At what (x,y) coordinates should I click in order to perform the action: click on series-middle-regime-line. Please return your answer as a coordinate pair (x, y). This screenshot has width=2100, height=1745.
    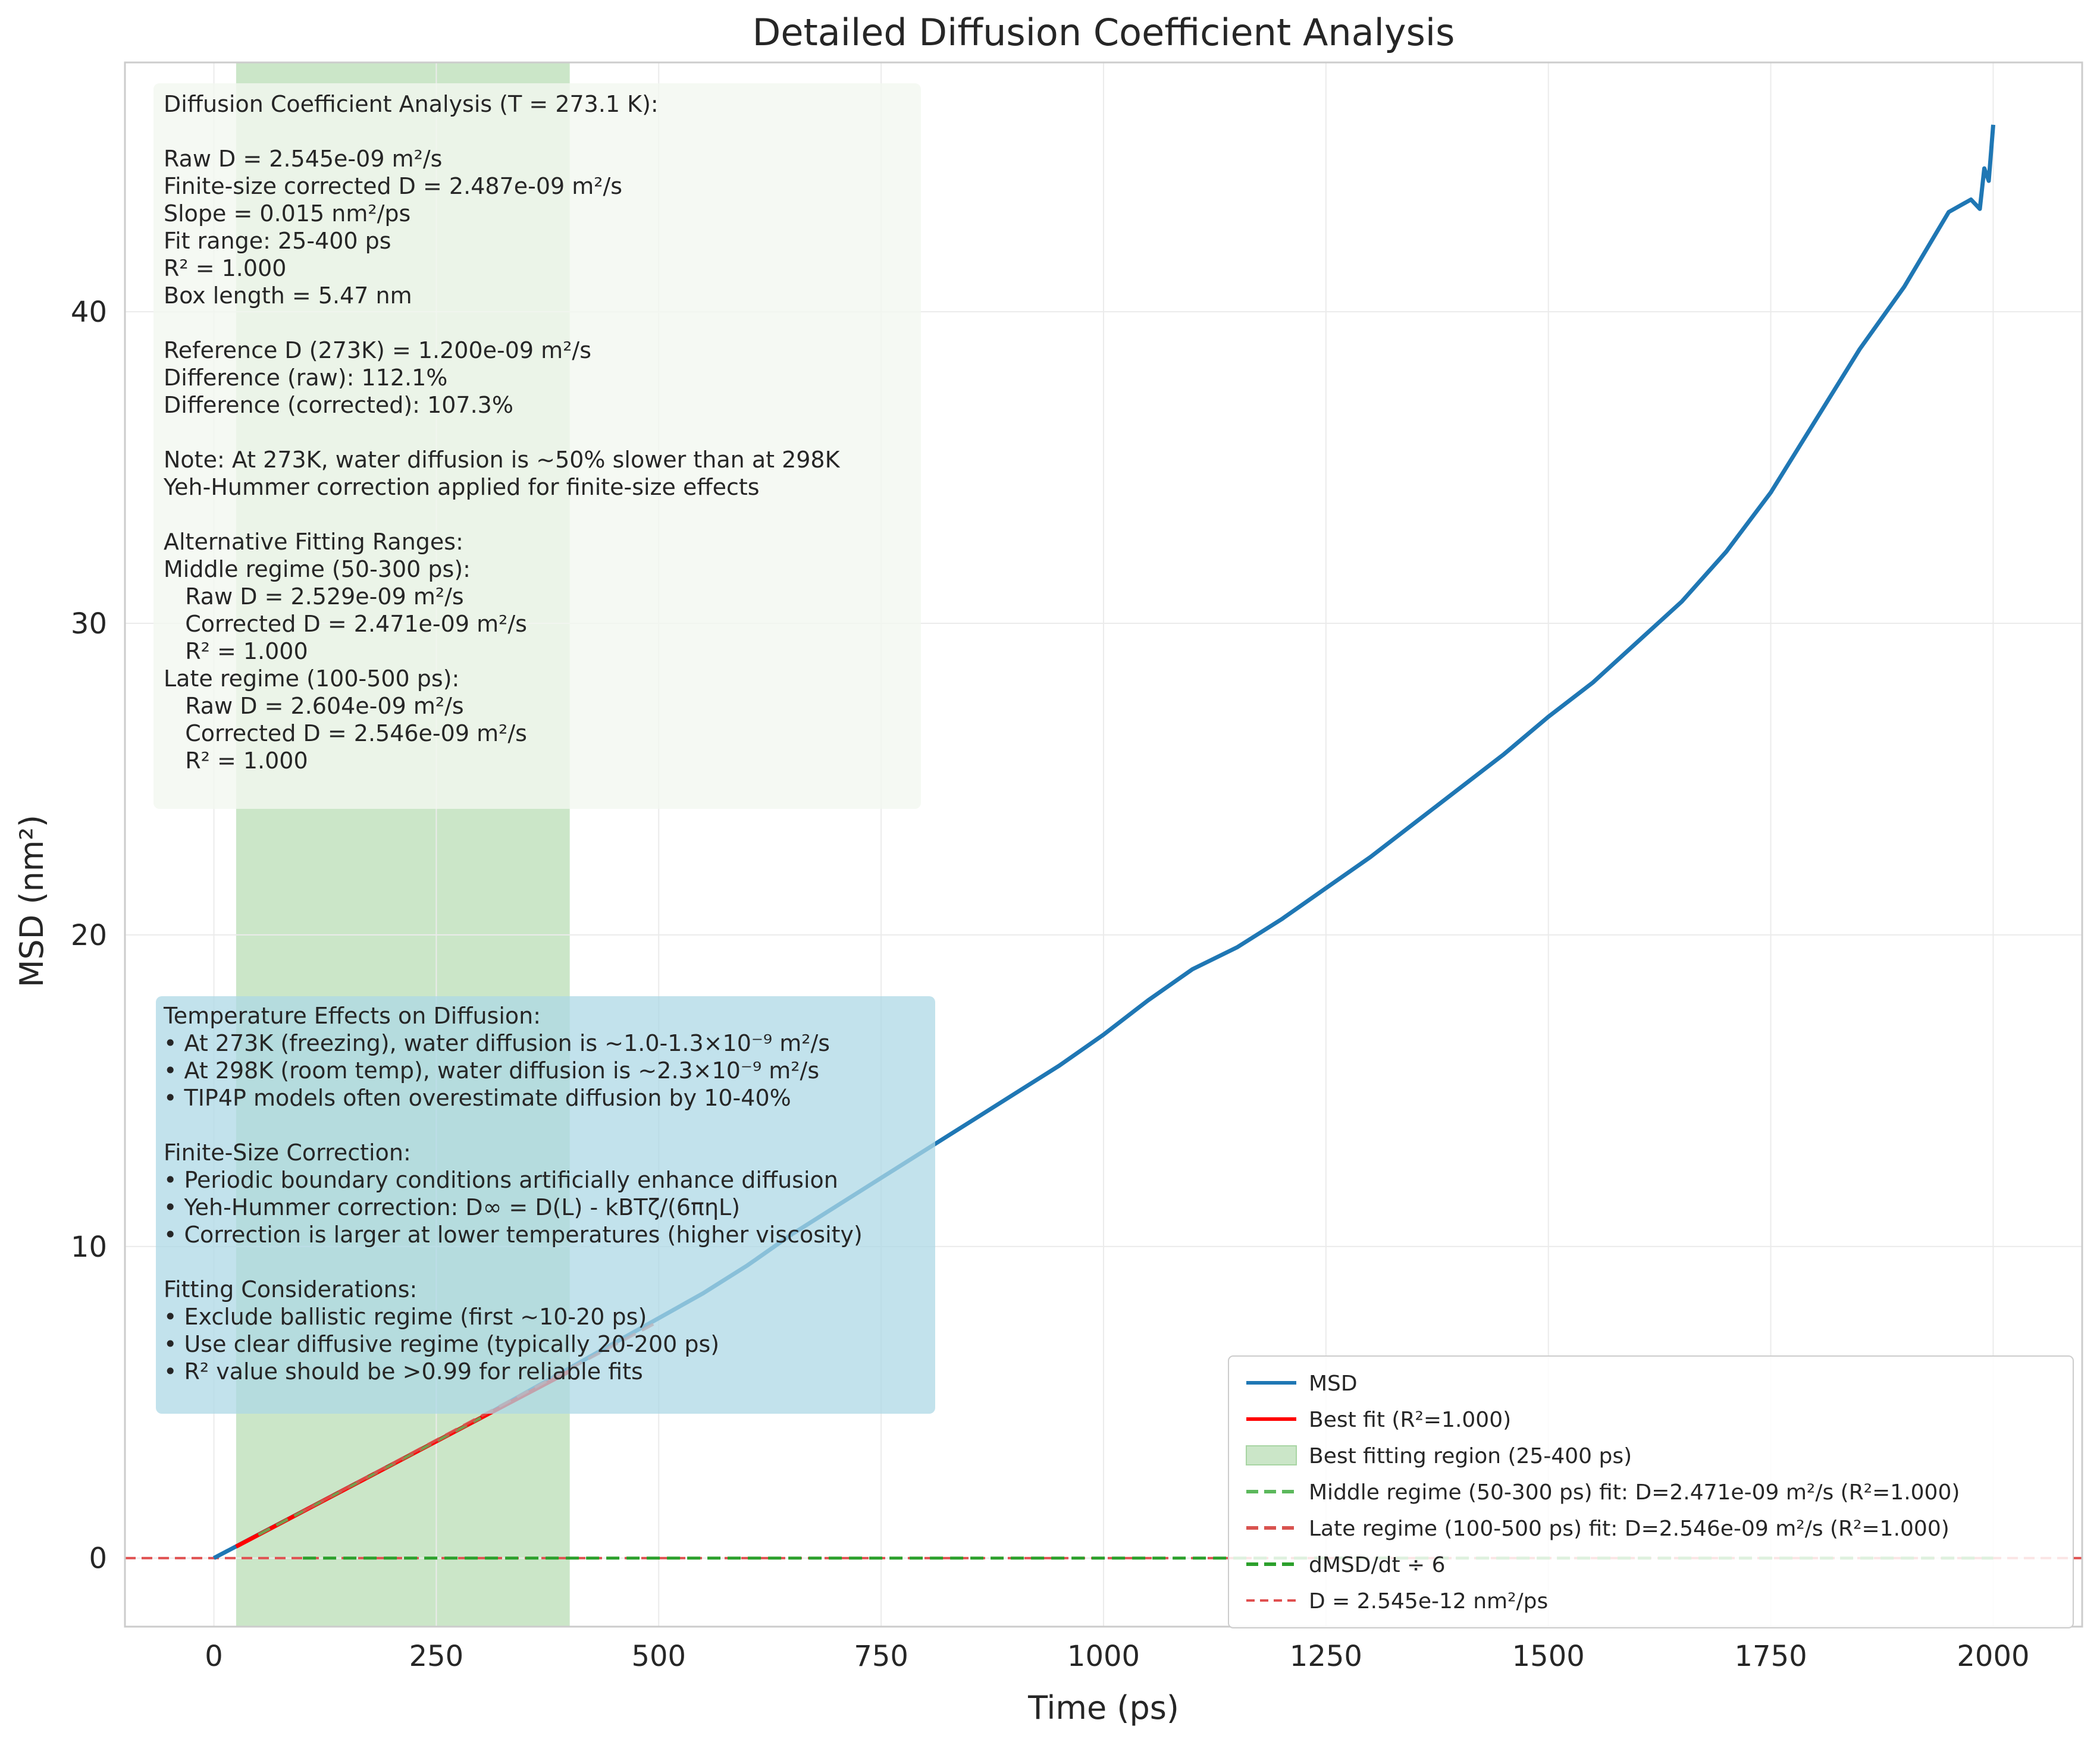
    Looking at the image, I should click on (370, 1476).